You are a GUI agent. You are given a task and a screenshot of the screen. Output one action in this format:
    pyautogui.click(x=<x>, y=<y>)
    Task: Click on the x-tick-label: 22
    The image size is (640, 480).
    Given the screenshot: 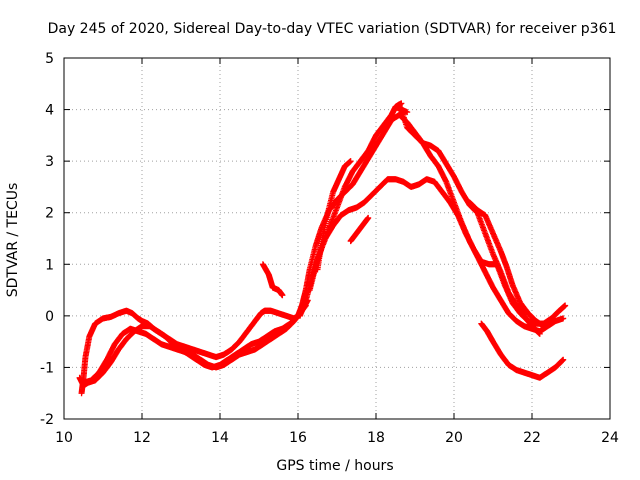 What is the action you would take?
    pyautogui.click(x=532, y=438)
    